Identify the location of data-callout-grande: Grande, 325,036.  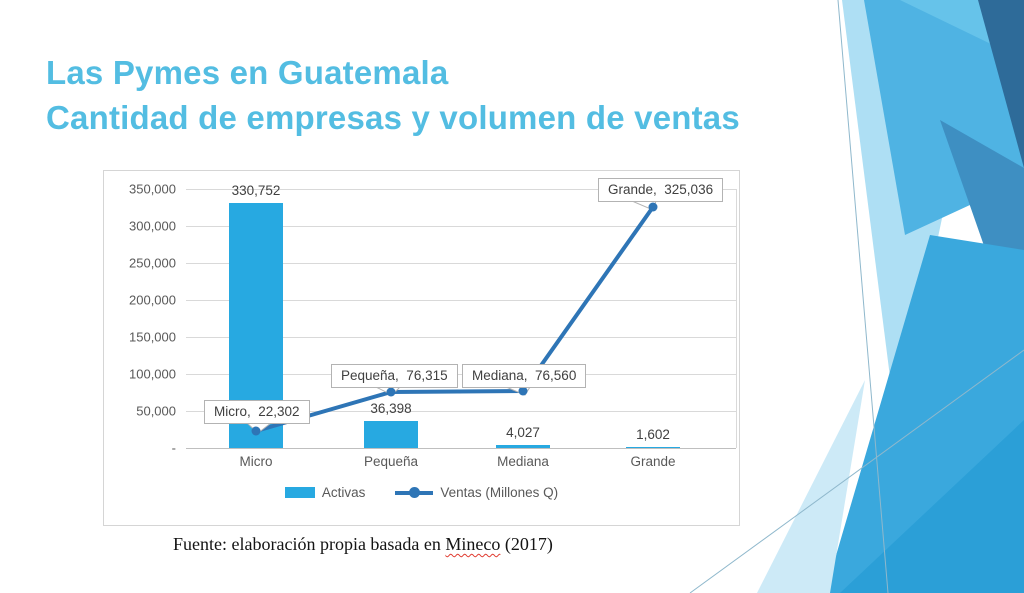
(661, 190).